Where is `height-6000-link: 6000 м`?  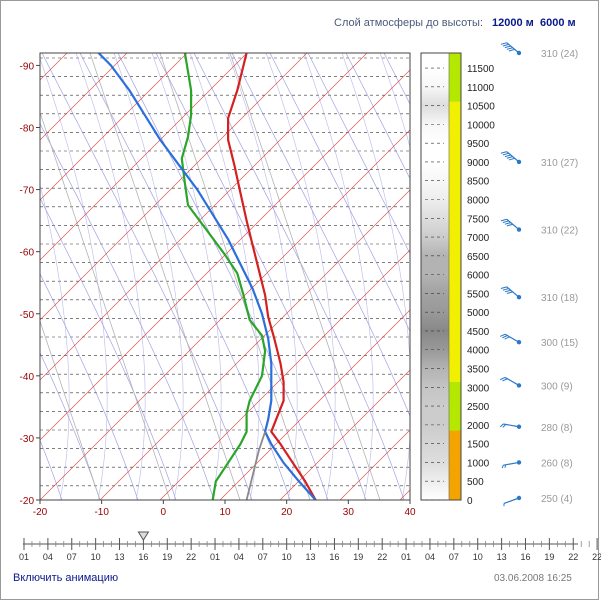 height-6000-link: 6000 м is located at coordinates (558, 23).